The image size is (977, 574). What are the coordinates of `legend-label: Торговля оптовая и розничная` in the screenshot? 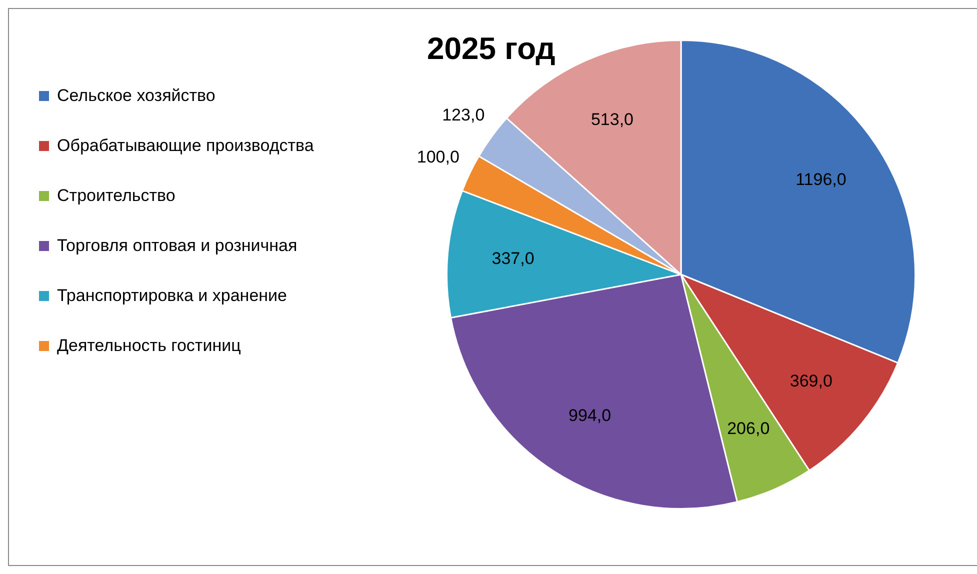 It's located at (177, 246).